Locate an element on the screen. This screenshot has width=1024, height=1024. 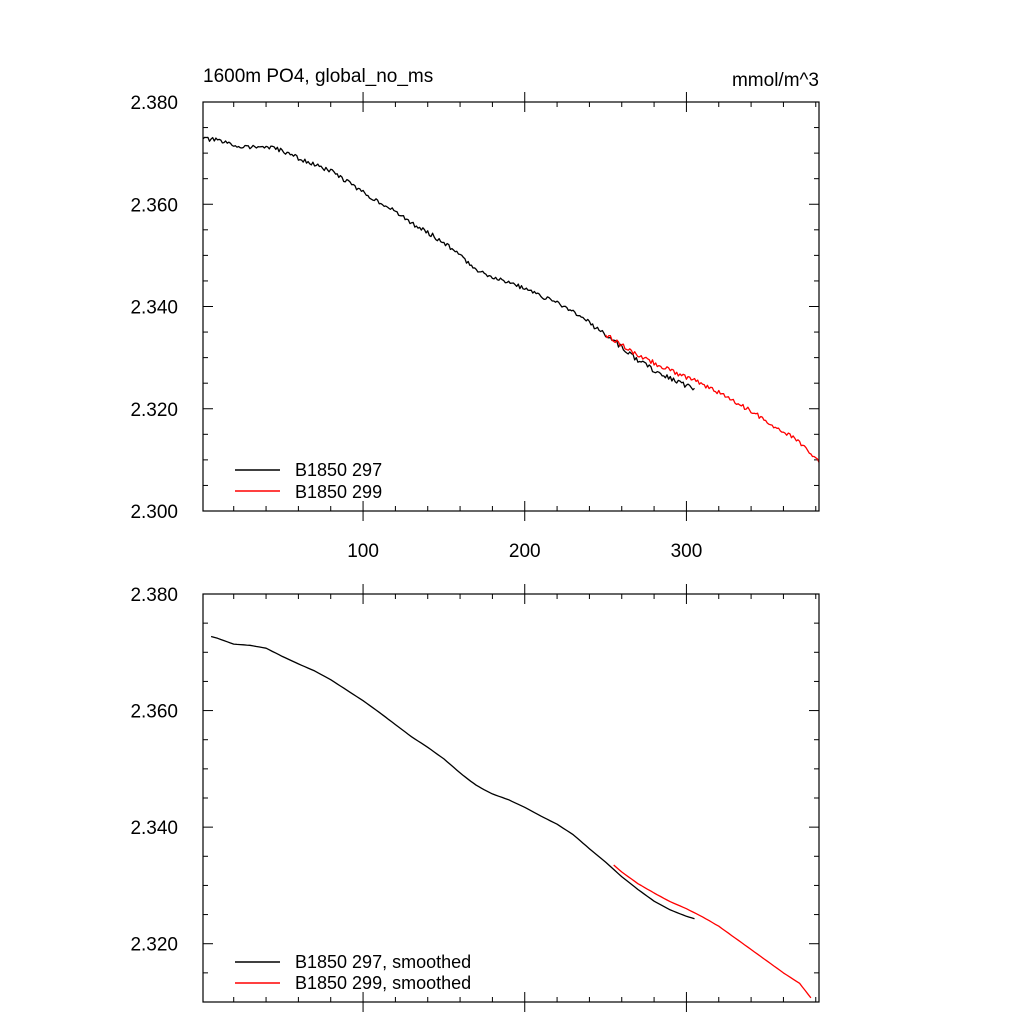
units-label: mmol/m^3 is located at coordinates (775, 80).